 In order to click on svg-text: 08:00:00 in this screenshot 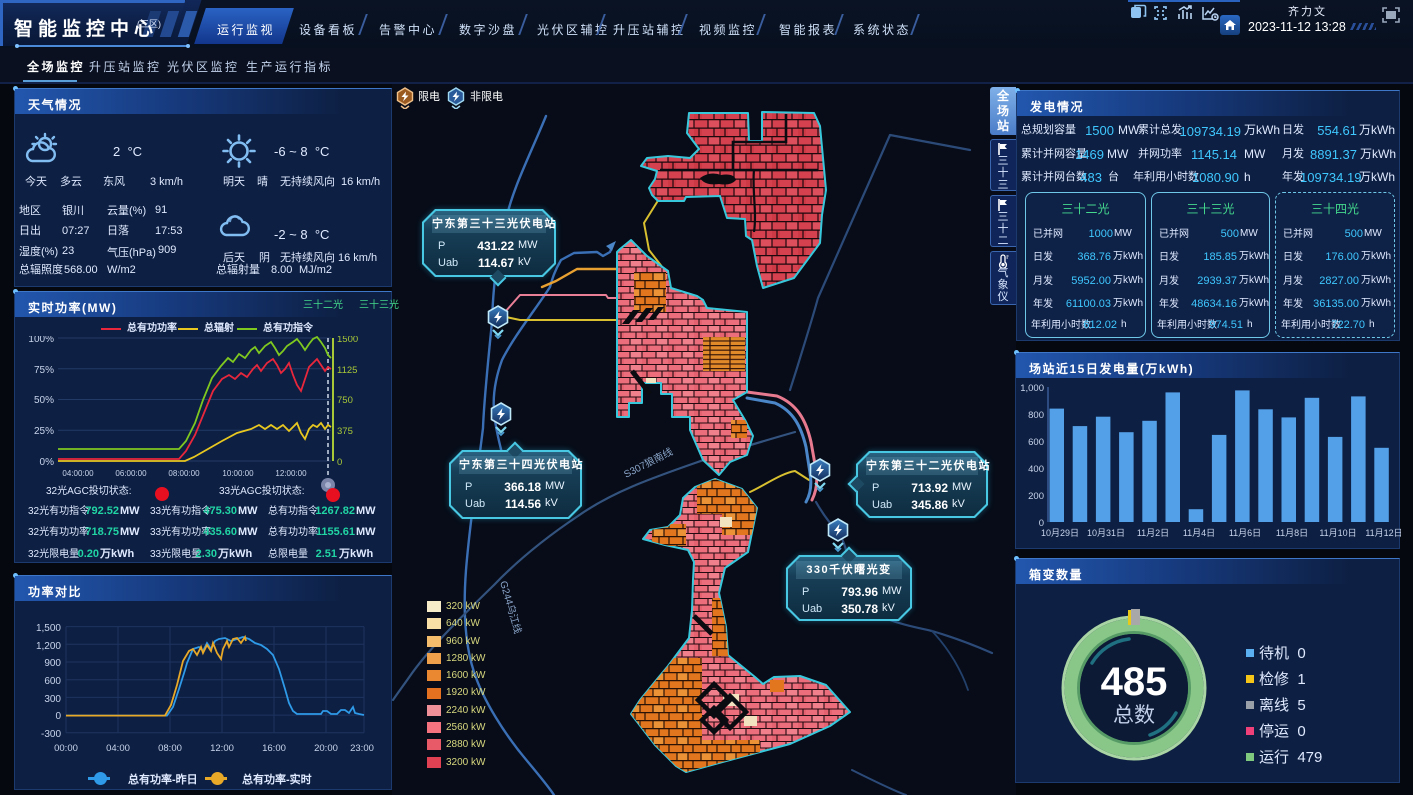, I will do `click(184, 473)`.